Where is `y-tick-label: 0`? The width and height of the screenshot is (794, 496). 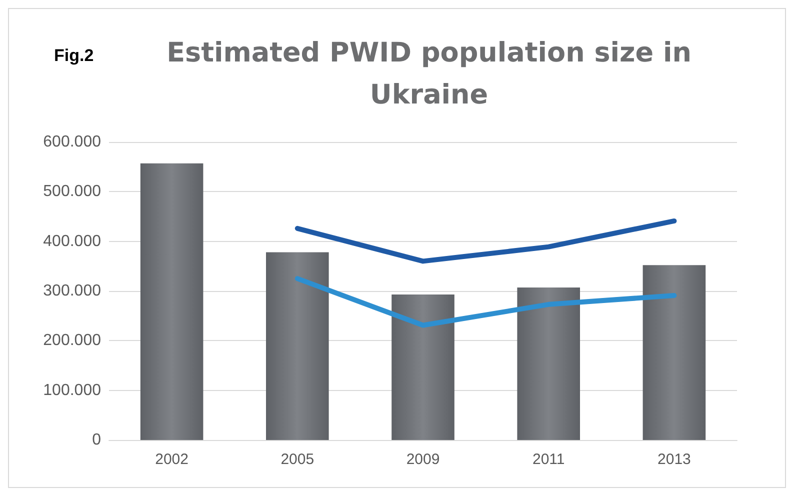 y-tick-label: 0 is located at coordinates (97, 440).